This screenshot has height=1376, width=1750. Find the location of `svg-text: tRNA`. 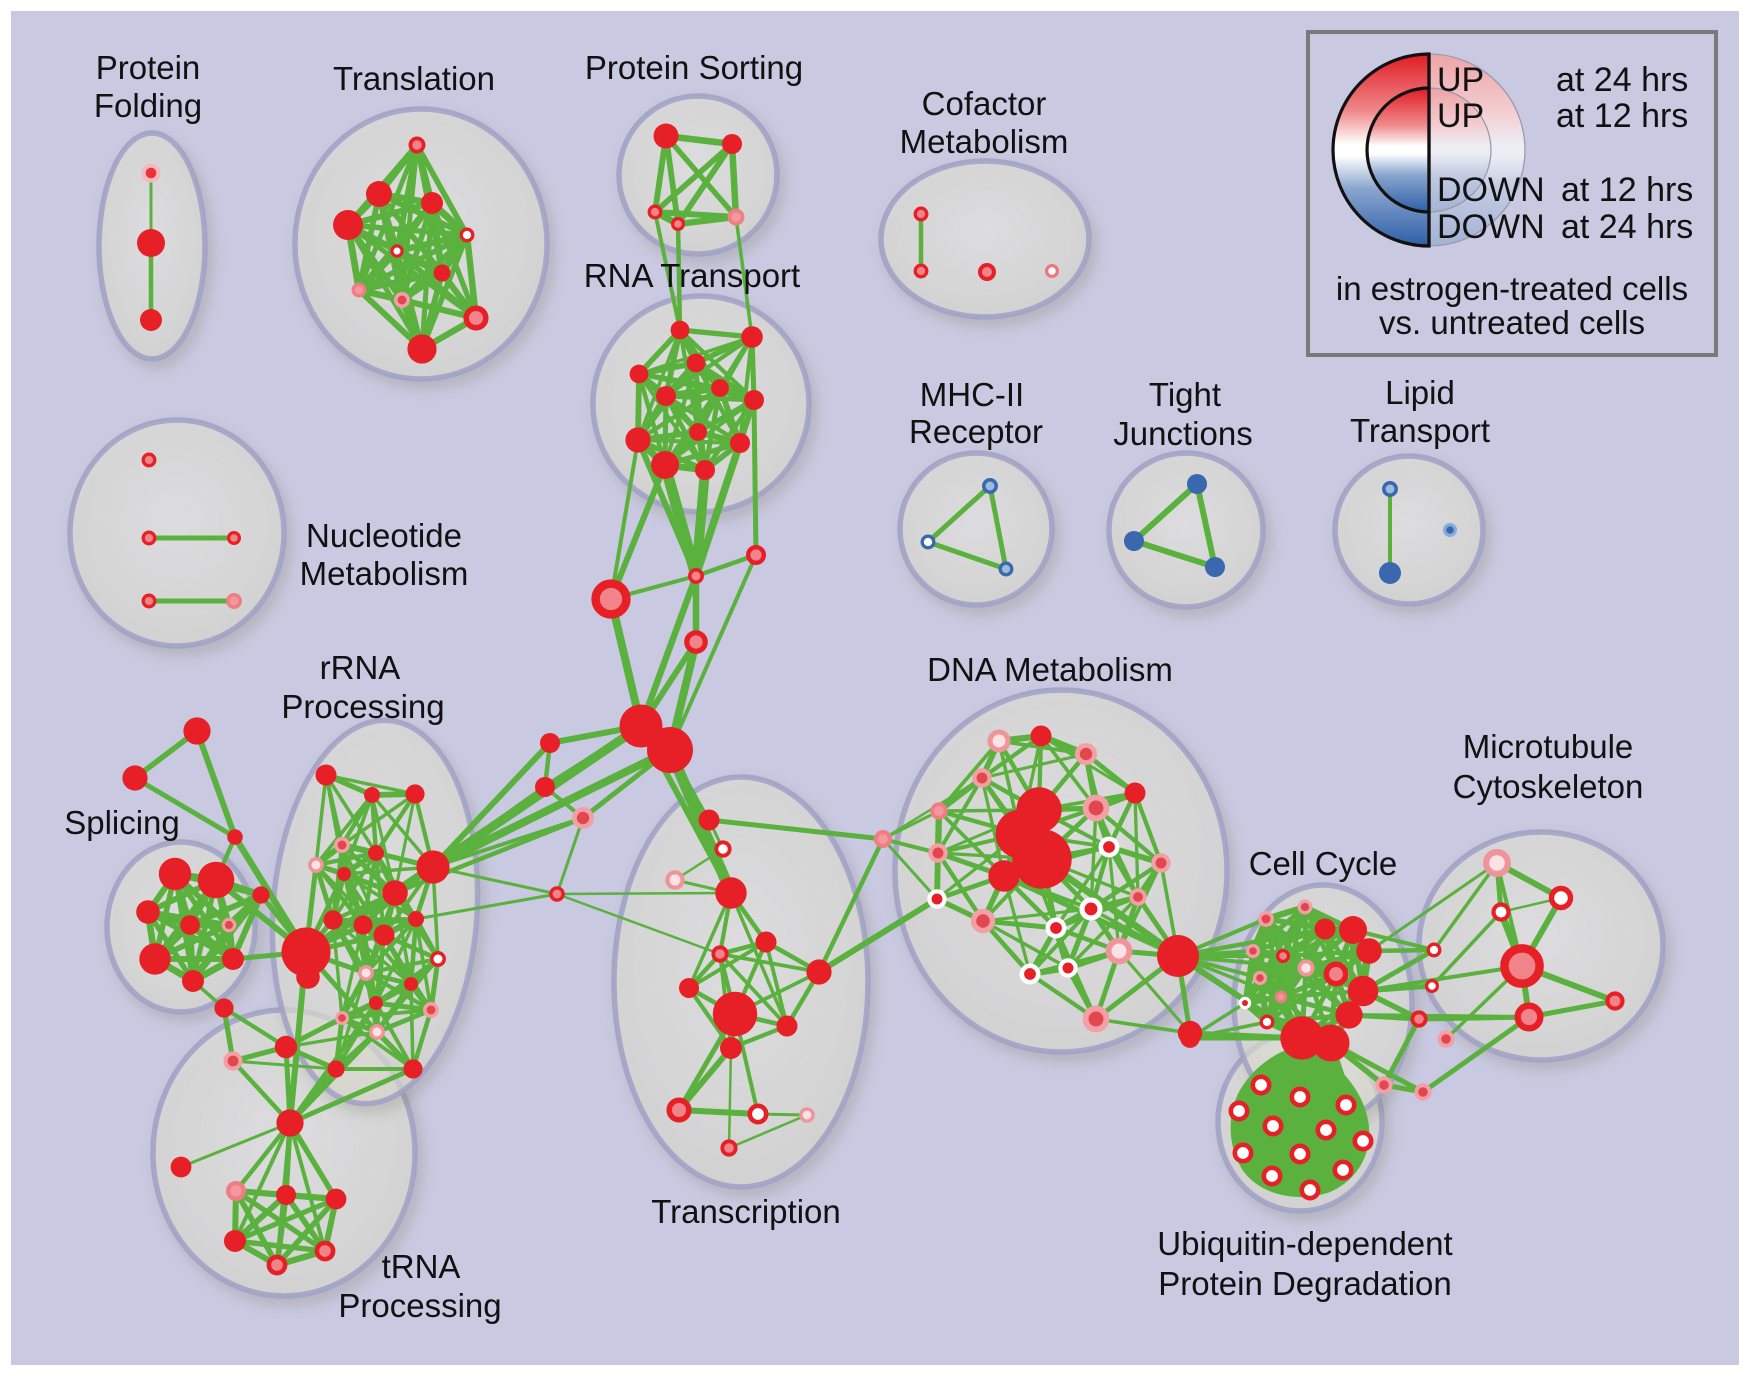

svg-text: tRNA is located at coordinates (421, 1266).